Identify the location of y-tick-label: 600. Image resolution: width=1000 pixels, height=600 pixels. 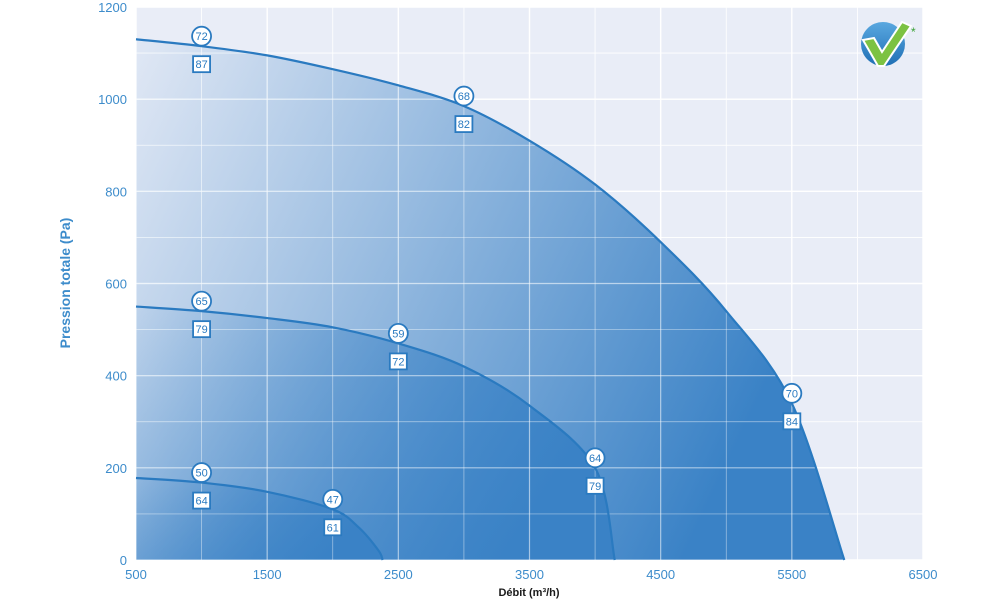
(116, 284).